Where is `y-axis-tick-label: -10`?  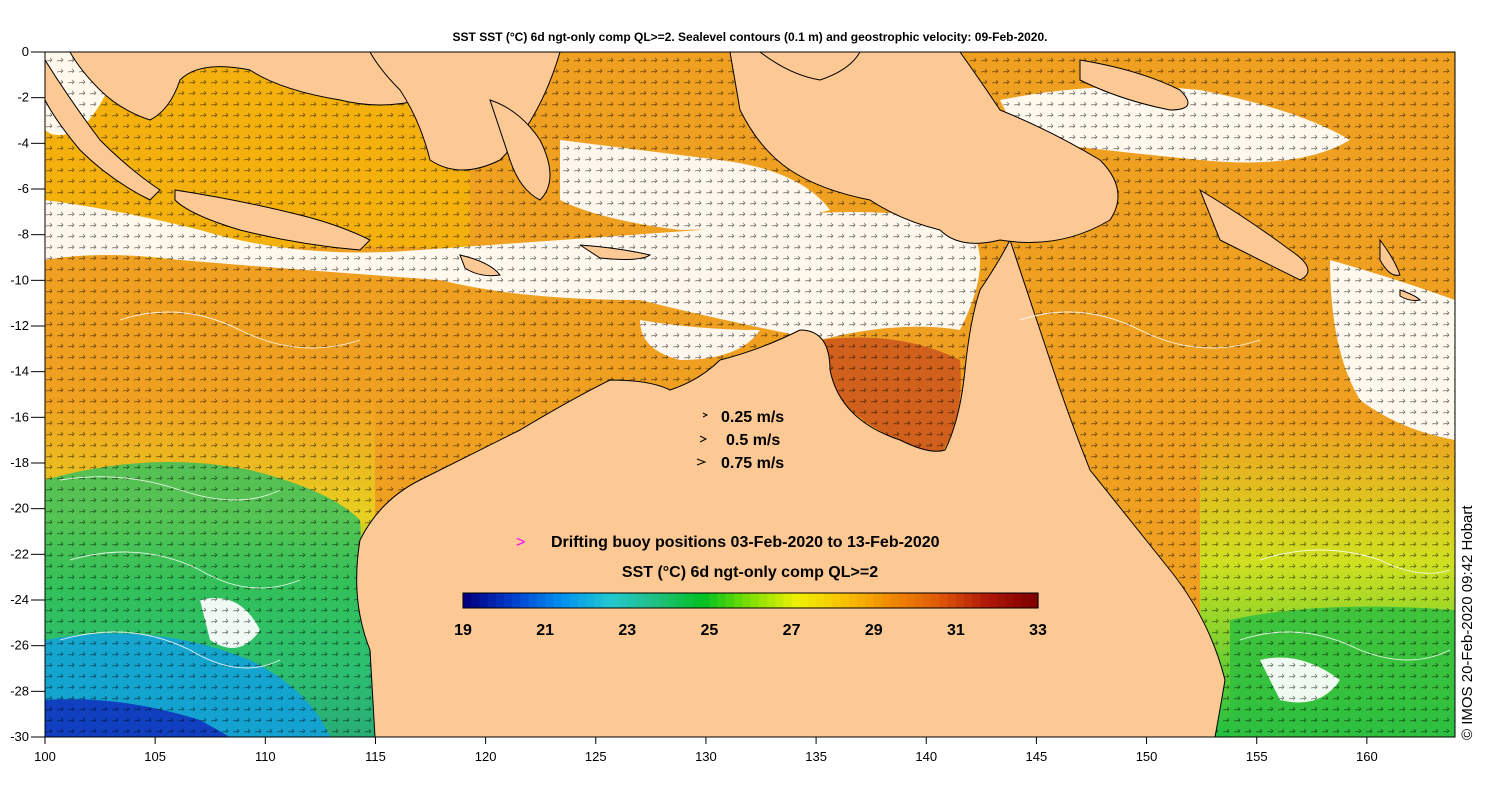
y-axis-tick-label: -10 is located at coordinates (19, 279).